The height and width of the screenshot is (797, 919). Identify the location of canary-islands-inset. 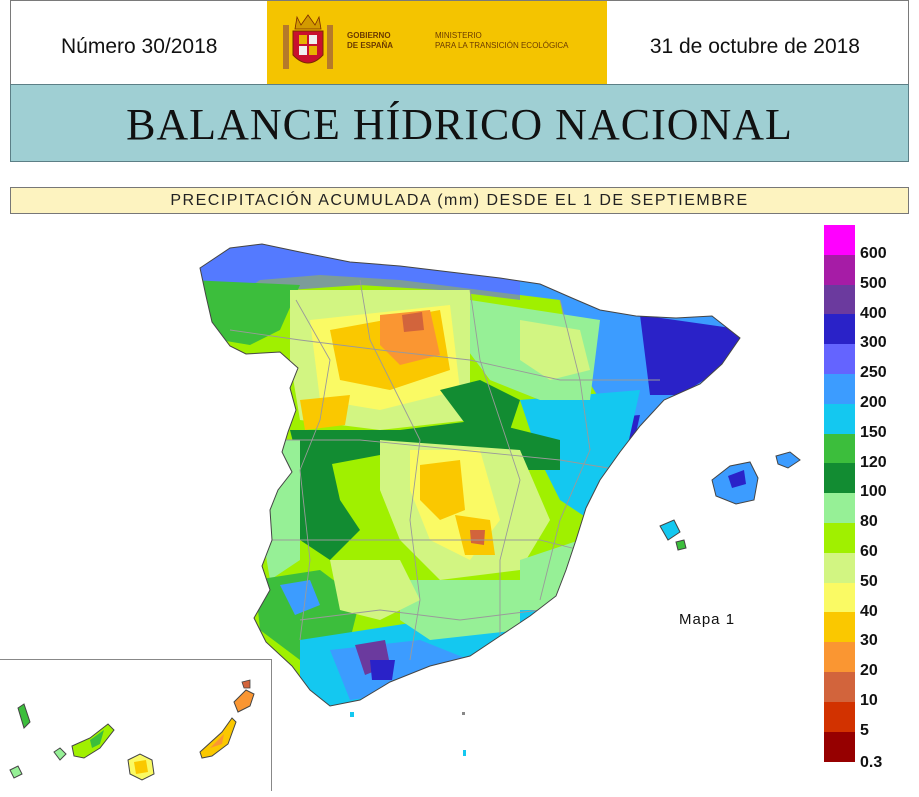
(136, 725).